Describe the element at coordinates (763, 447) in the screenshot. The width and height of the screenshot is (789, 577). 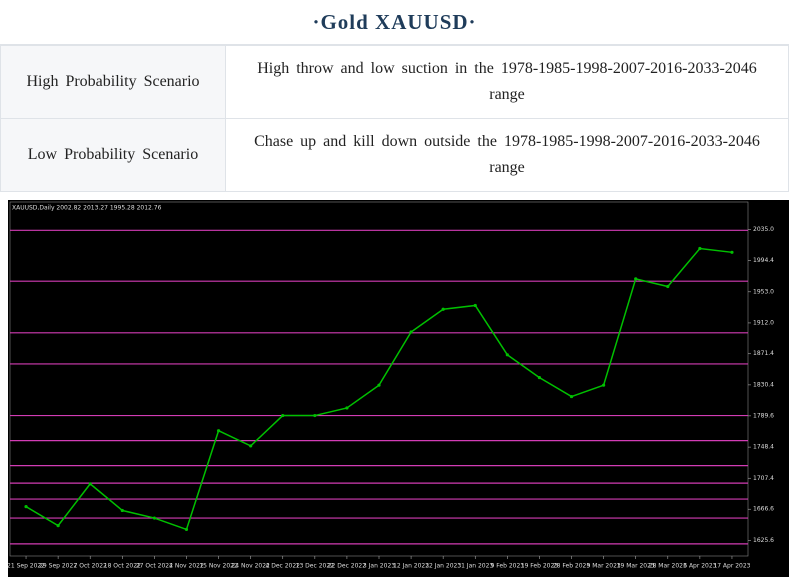
I see `y-tick-label: 1748.4` at that location.